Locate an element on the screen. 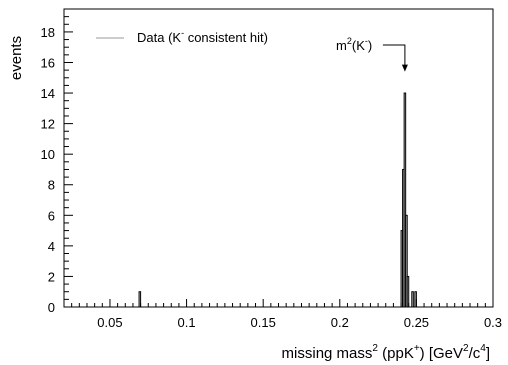 Image resolution: width=508 pixels, height=365 pixels. y-tick-label: 18 is located at coordinates (48, 32).